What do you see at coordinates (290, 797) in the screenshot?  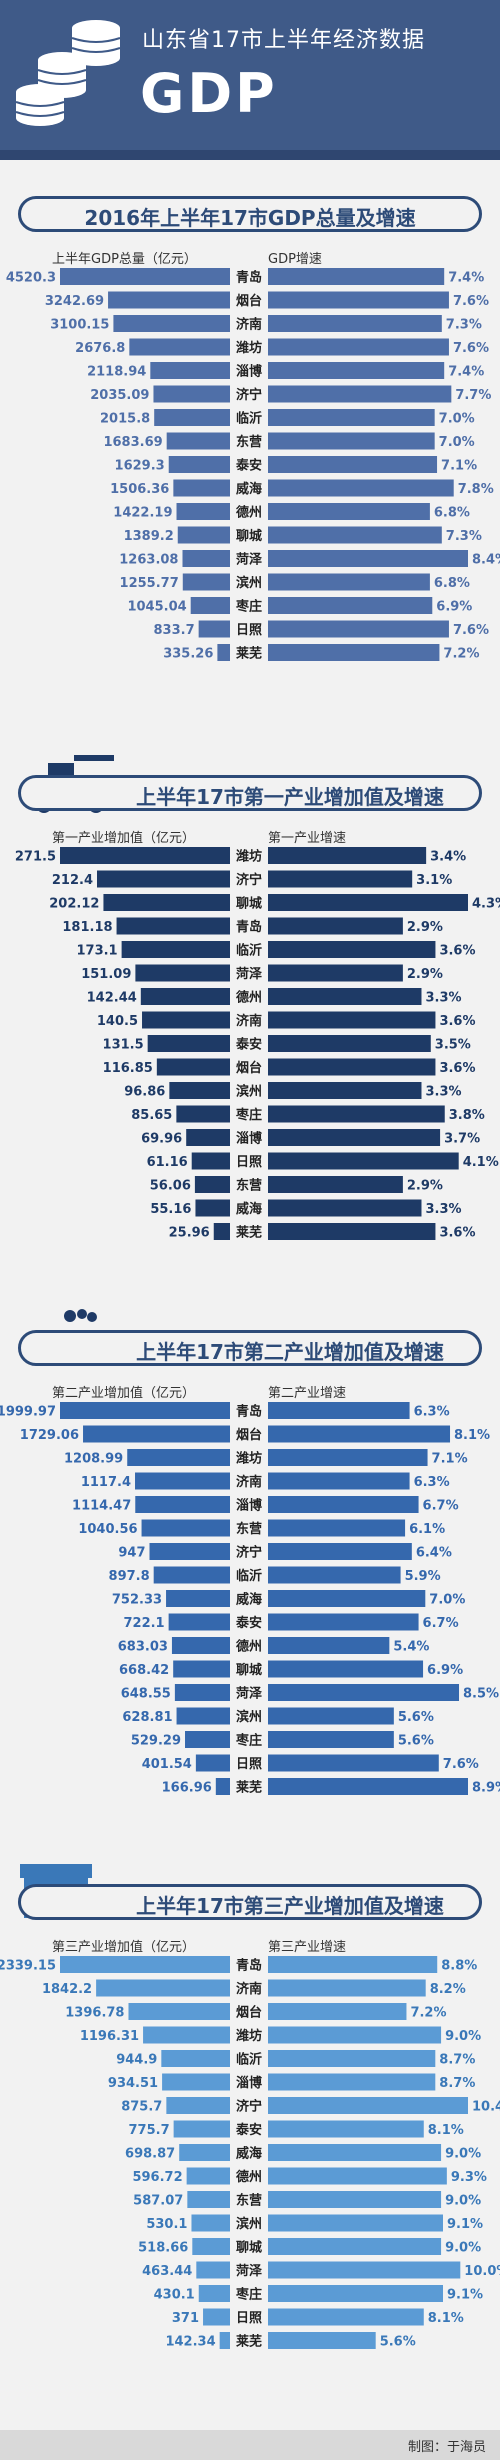 I see `section-title: 上半年17市第一产业增加值及增速` at bounding box center [290, 797].